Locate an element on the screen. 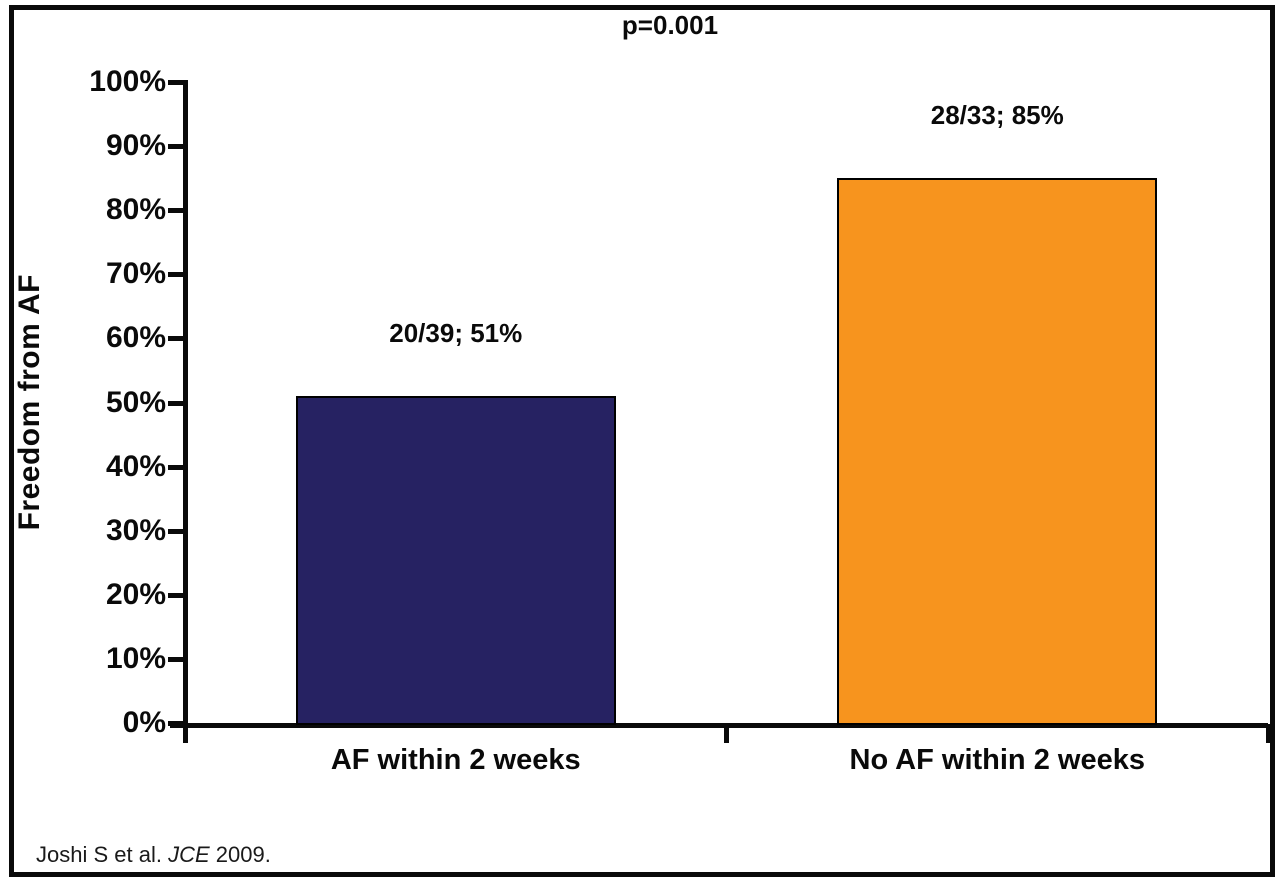 Image resolution: width=1280 pixels, height=883 pixels. citation-prefix: Joshi S et al. is located at coordinates (102, 854).